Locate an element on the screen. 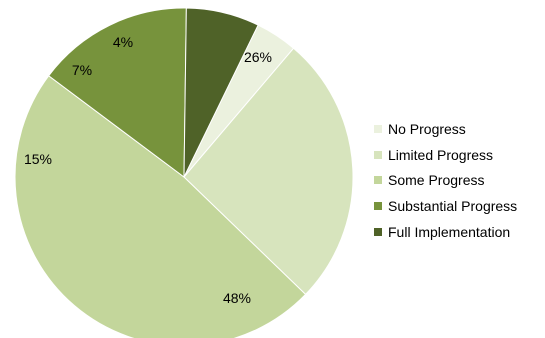 This screenshot has width=545, height=338. data-label-some-progress: 48% is located at coordinates (237, 298).